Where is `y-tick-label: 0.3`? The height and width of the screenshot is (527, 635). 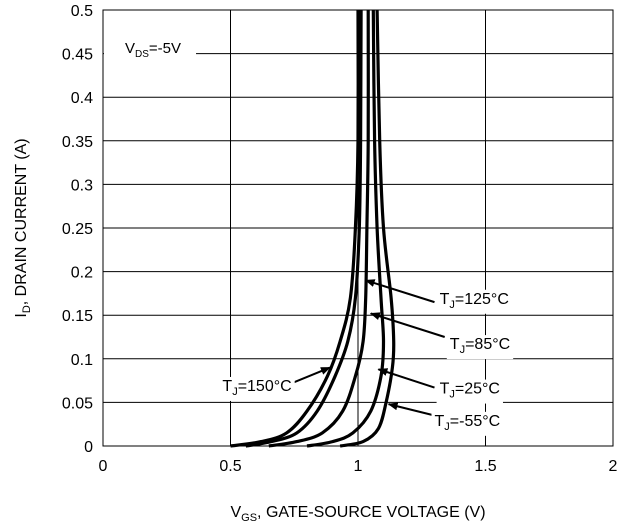 y-tick-label: 0.3 is located at coordinates (82, 185).